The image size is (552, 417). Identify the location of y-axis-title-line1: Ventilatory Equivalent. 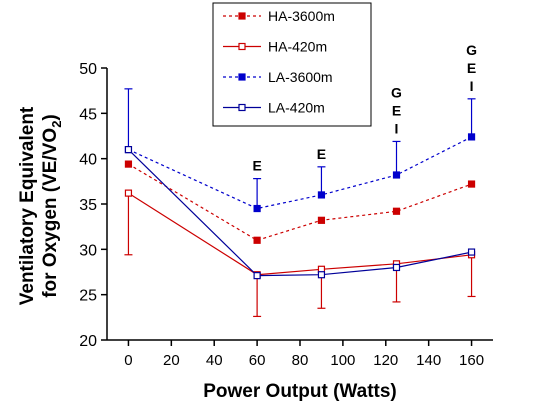
(27, 205).